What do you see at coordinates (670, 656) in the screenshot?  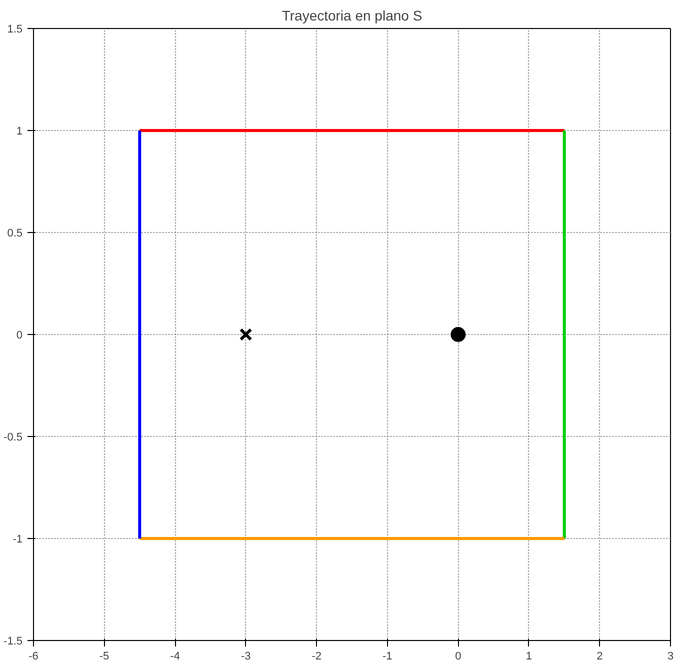 I see `x-tick-label: 3` at bounding box center [670, 656].